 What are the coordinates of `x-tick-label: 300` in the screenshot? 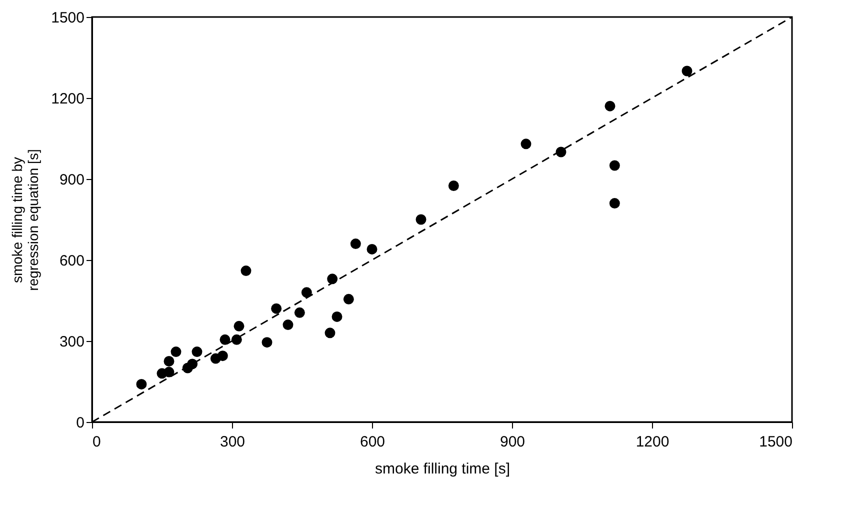 It's located at (233, 442).